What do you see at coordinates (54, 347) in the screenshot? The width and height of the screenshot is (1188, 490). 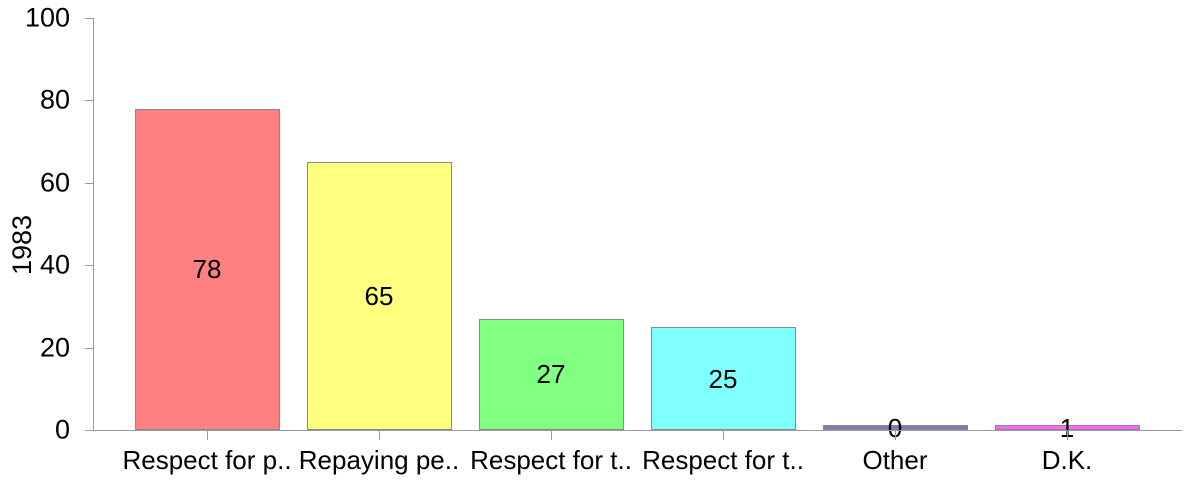 I see `y-axis-tick-label: 20` at bounding box center [54, 347].